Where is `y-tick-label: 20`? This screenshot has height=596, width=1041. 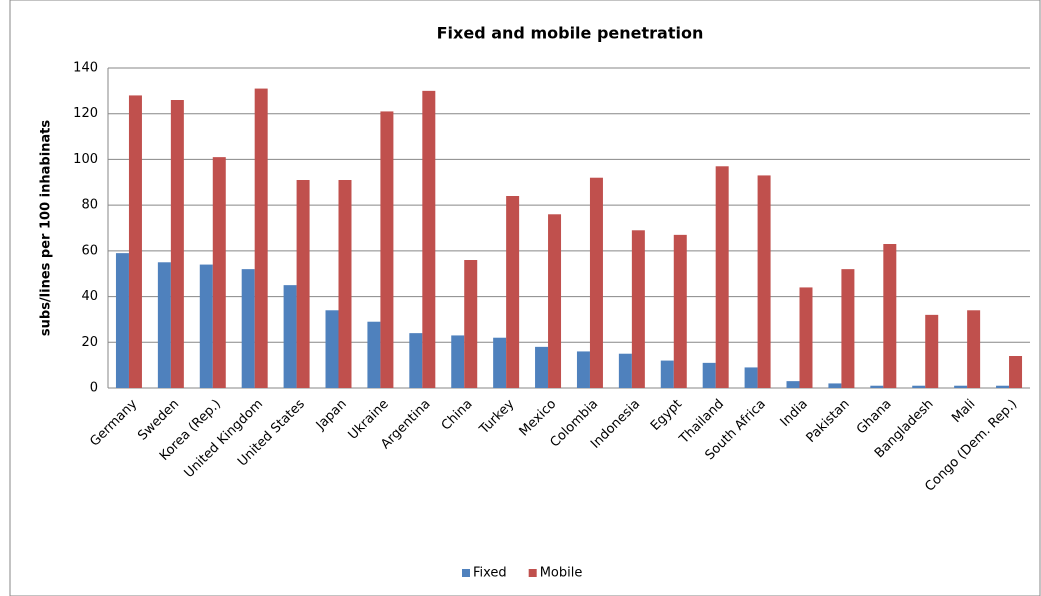
y-tick-label: 20 is located at coordinates (89, 342).